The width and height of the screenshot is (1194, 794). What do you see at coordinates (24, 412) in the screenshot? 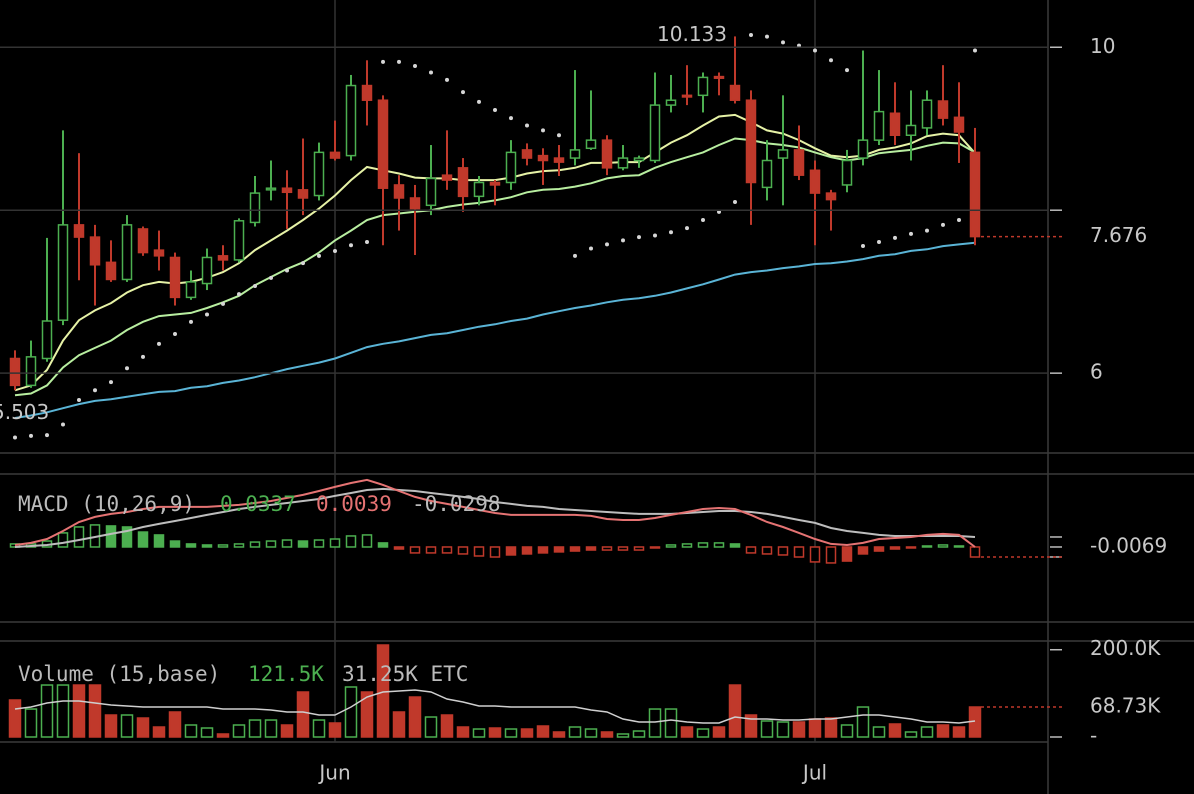
I see `low-label: 5.503` at bounding box center [24, 412].